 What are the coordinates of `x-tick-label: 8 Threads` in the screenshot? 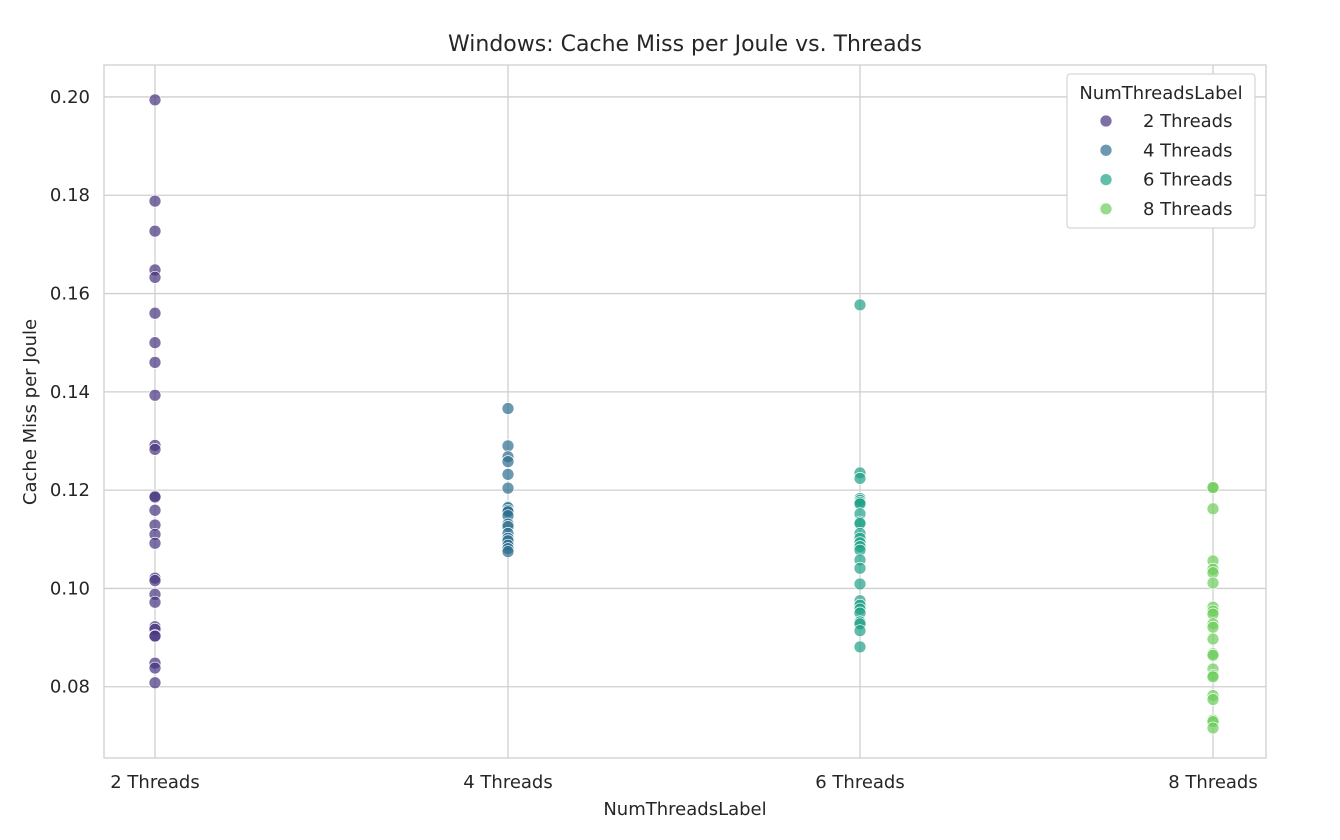 It's located at (1213, 782).